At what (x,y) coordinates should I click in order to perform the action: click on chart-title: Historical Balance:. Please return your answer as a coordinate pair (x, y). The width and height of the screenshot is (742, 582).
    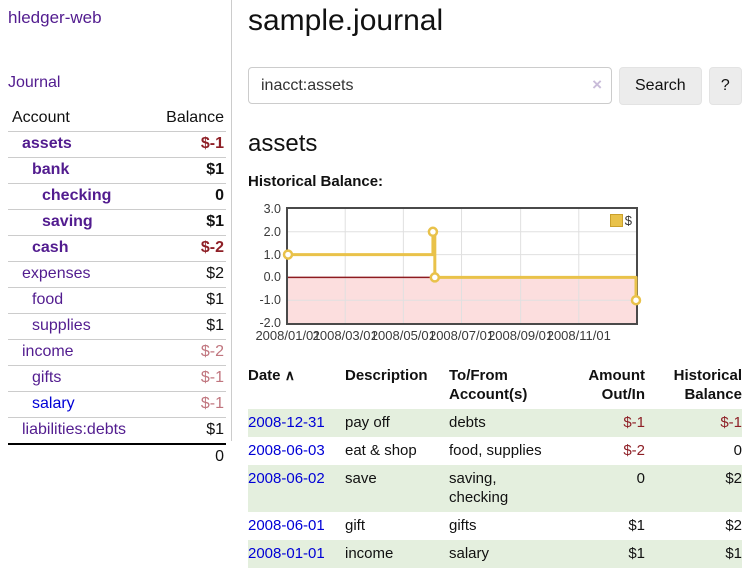
    Looking at the image, I should click on (316, 181).